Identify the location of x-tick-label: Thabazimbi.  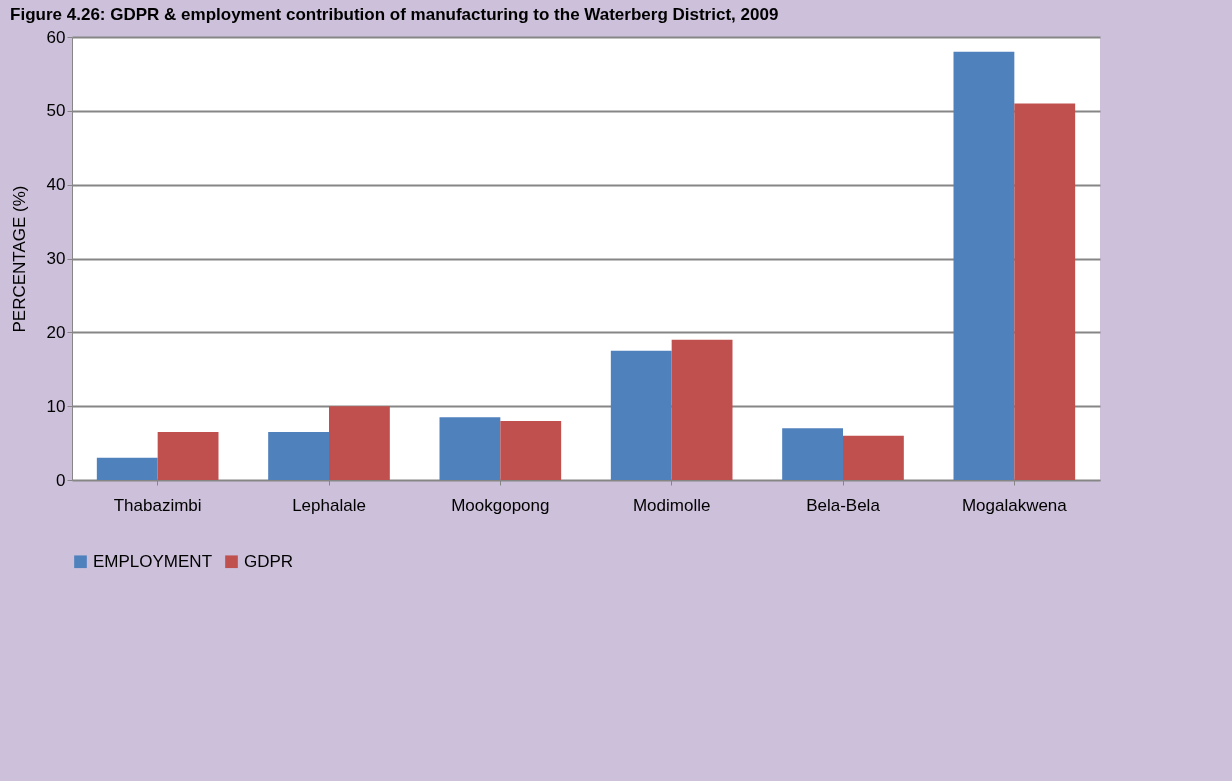
(157, 505).